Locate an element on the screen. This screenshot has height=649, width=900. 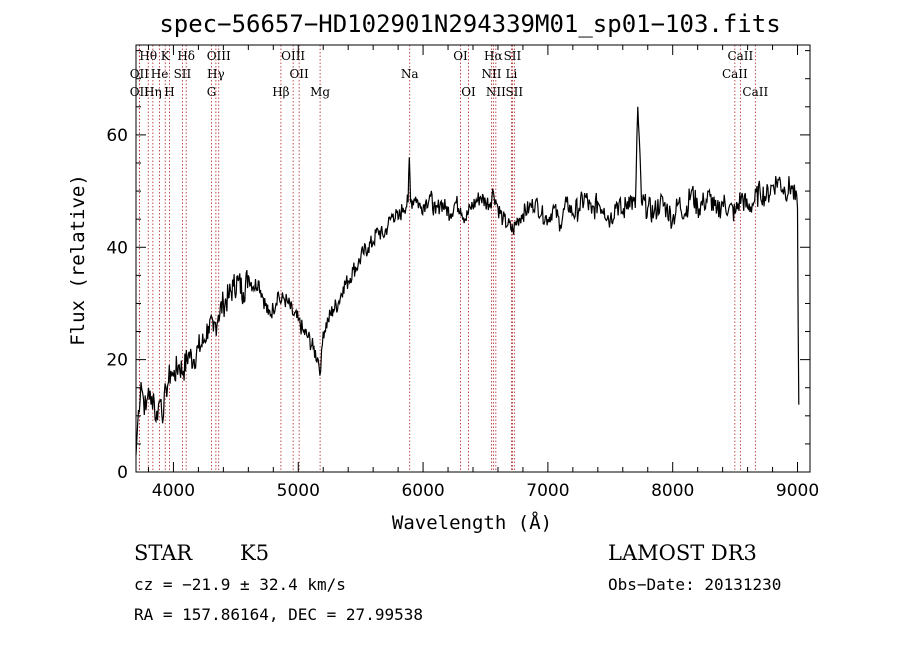
x-tick-label: 5000 is located at coordinates (298, 491).